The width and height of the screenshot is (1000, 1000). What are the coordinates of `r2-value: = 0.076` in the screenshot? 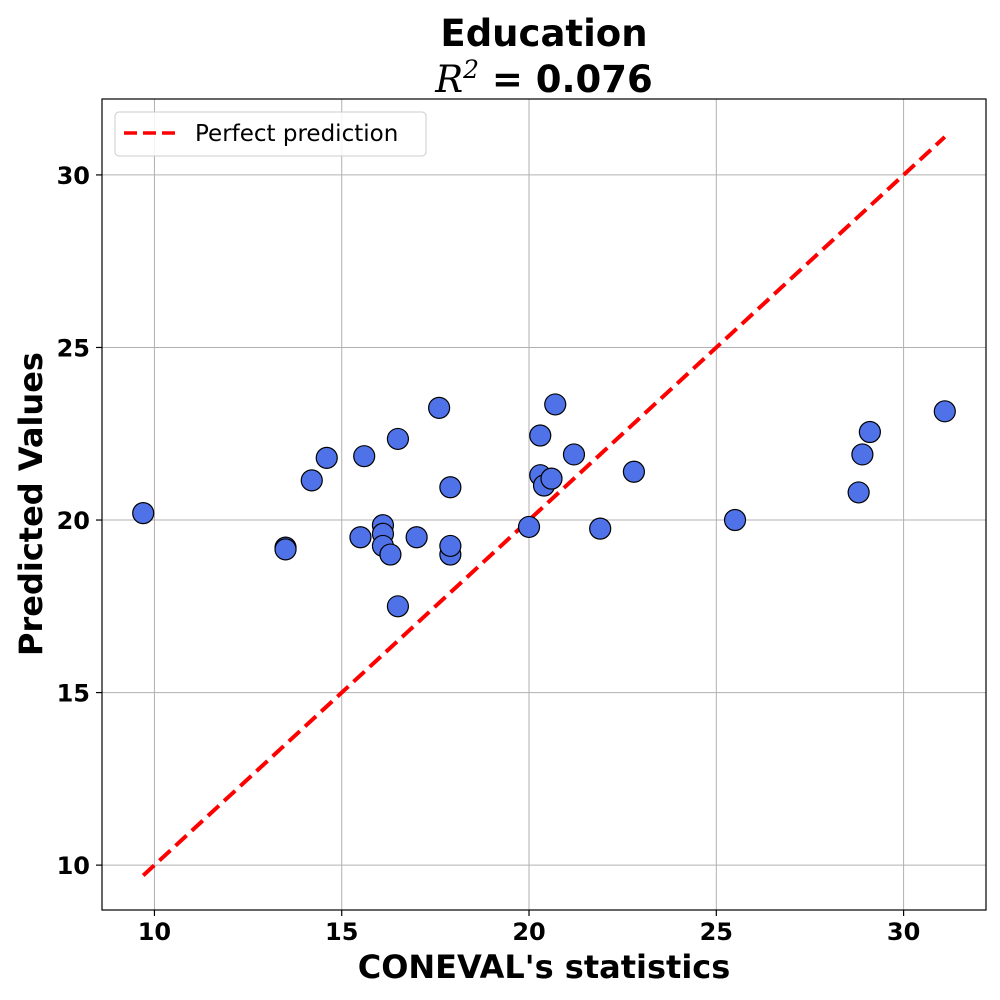 It's located at (566, 79).